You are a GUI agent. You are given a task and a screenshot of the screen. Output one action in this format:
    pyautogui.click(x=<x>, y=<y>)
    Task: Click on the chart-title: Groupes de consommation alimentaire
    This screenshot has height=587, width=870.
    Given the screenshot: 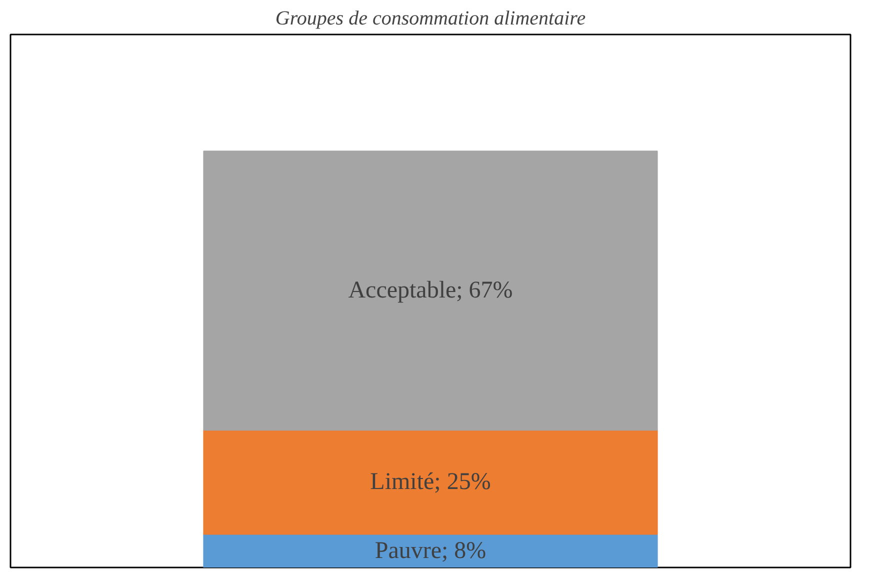 What is the action you would take?
    pyautogui.click(x=430, y=19)
    